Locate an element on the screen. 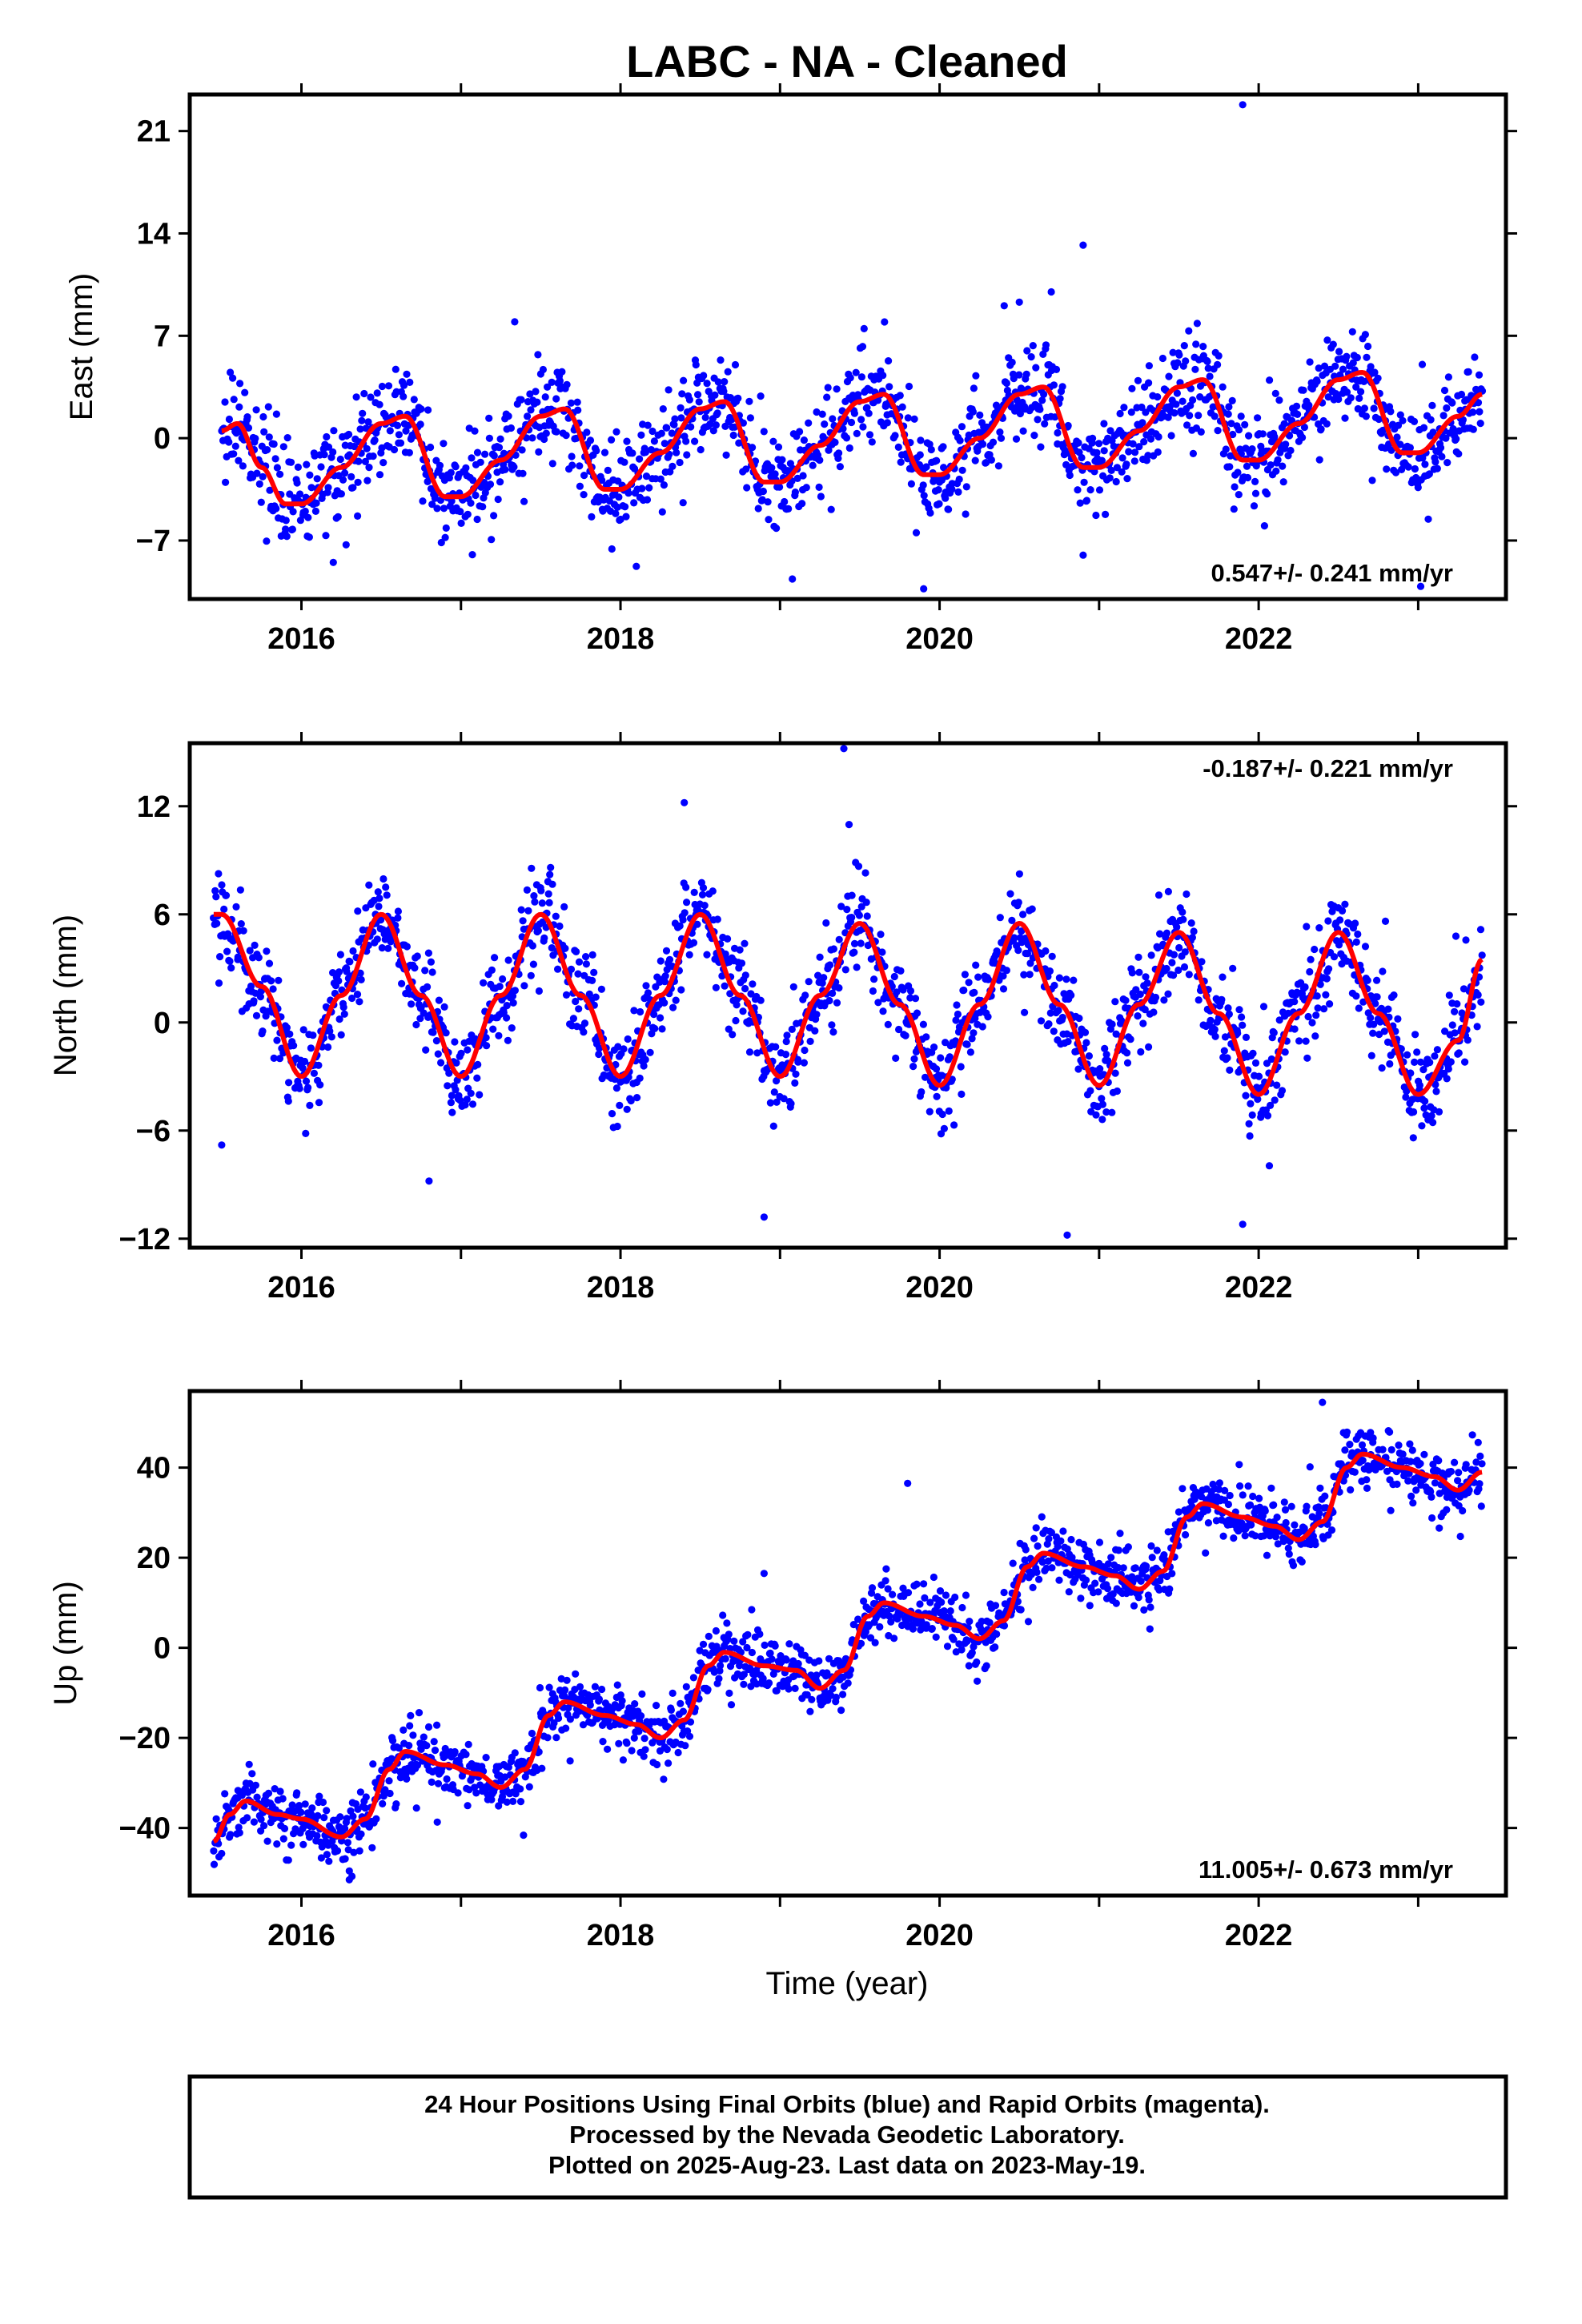 The image size is (1582, 2324). y-tick-label: 0 is located at coordinates (162, 1649).